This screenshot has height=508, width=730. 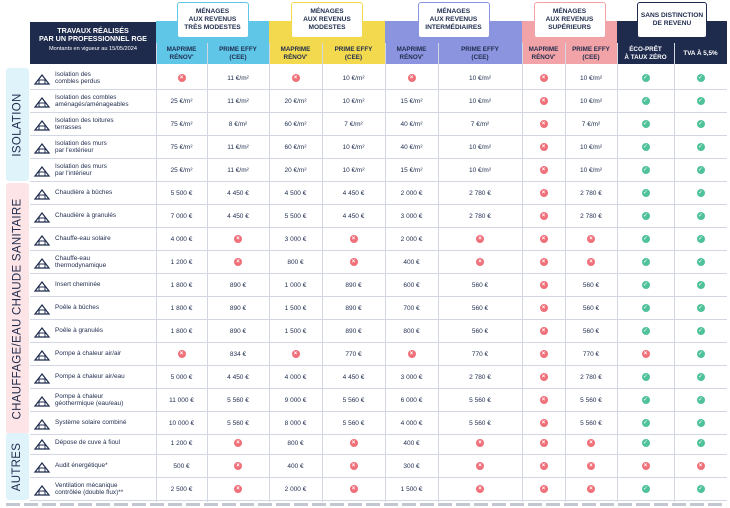 What do you see at coordinates (238, 49) in the screenshot?
I see `column-header-line: PRIME EFFY` at bounding box center [238, 49].